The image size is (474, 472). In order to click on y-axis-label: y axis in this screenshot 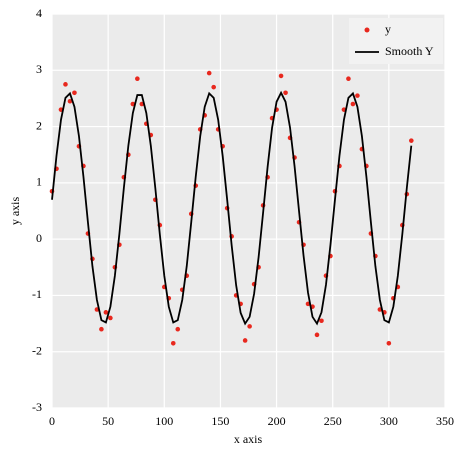, I will do `click(15, 211)`.